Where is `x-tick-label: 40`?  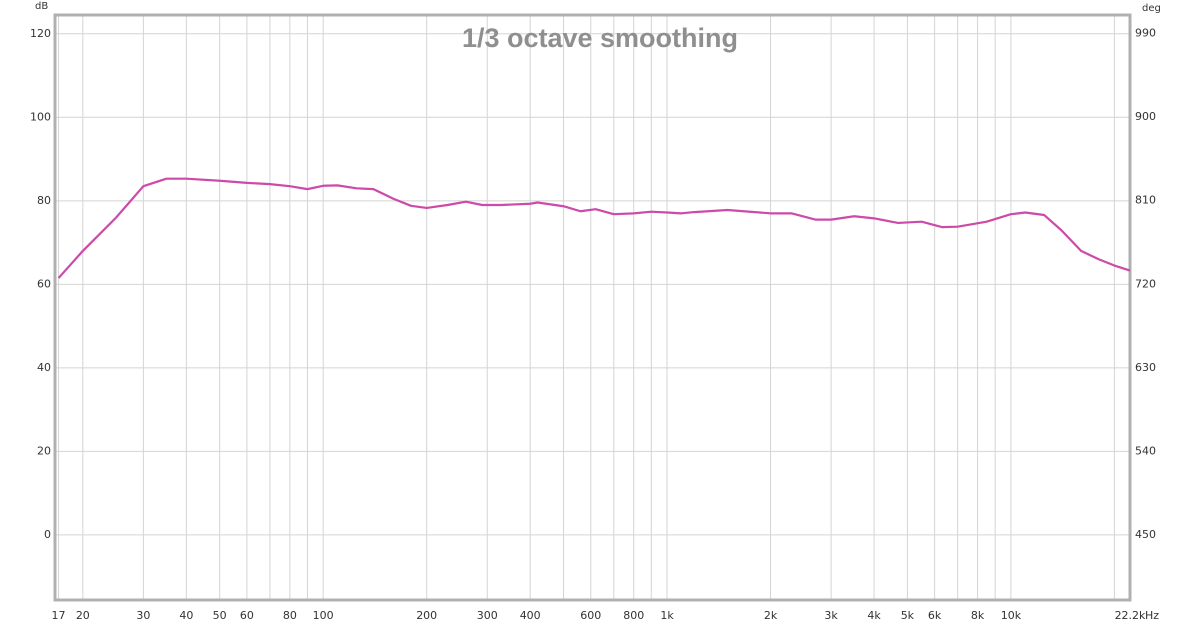 x-tick-label: 40 is located at coordinates (186, 615).